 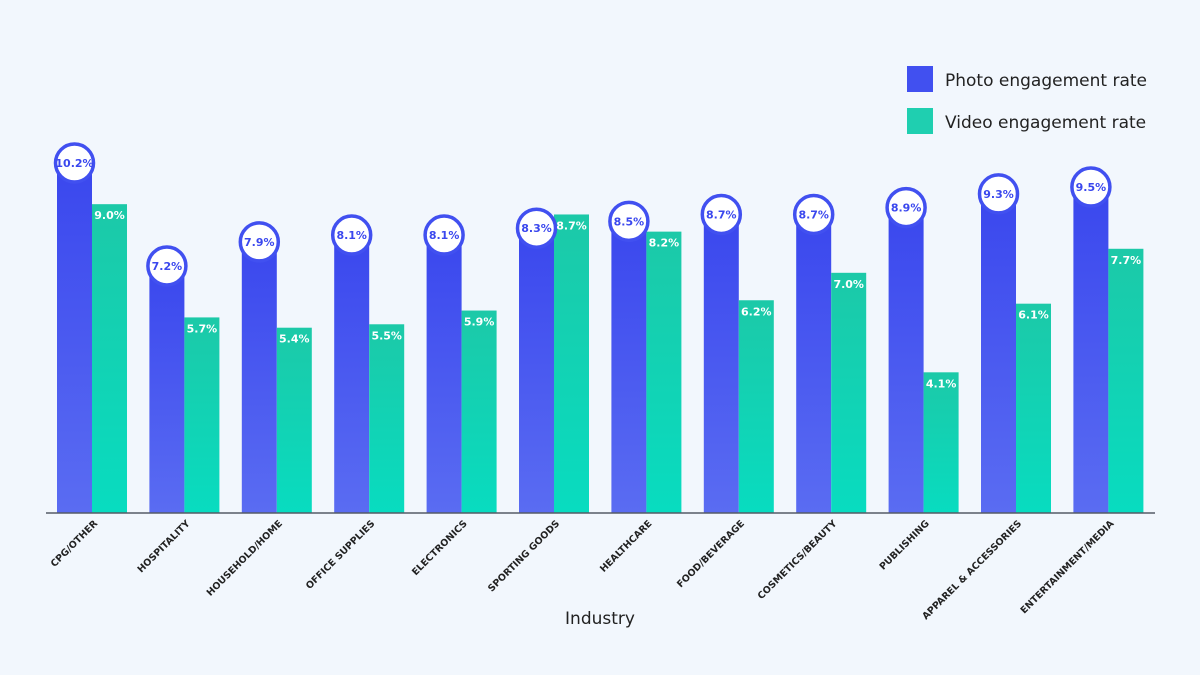 I want to click on x-tick-label-4: ELECTRONICS, so click(x=440, y=548).